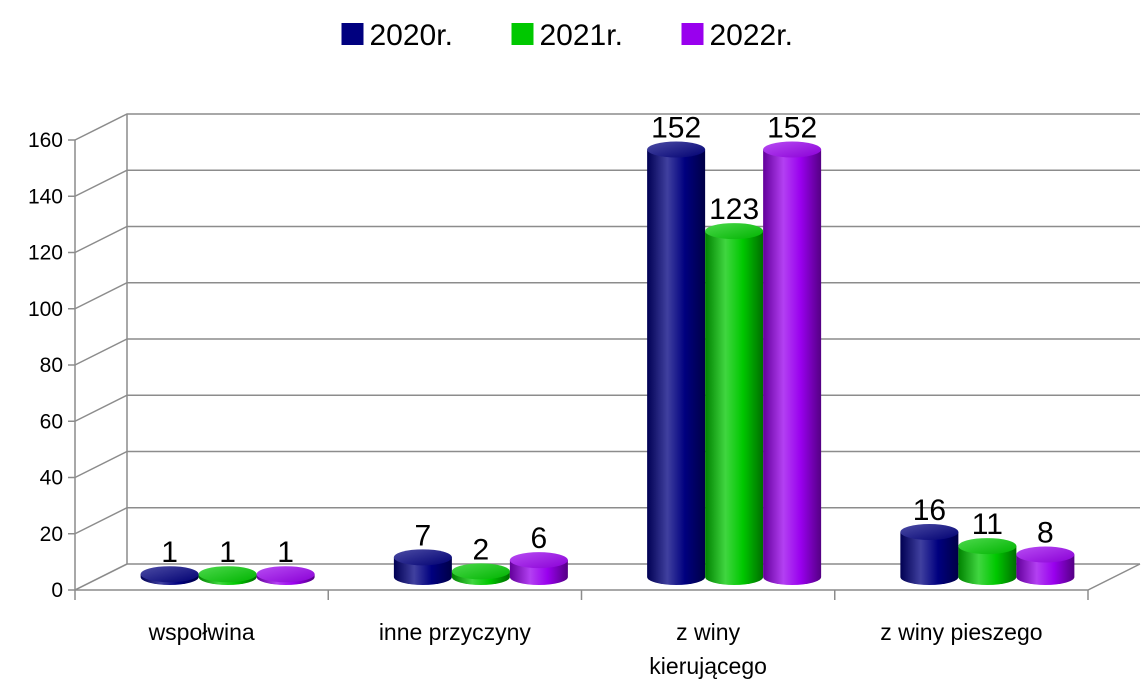  Describe the element at coordinates (929, 510) in the screenshot. I see `data-label: 16` at that location.